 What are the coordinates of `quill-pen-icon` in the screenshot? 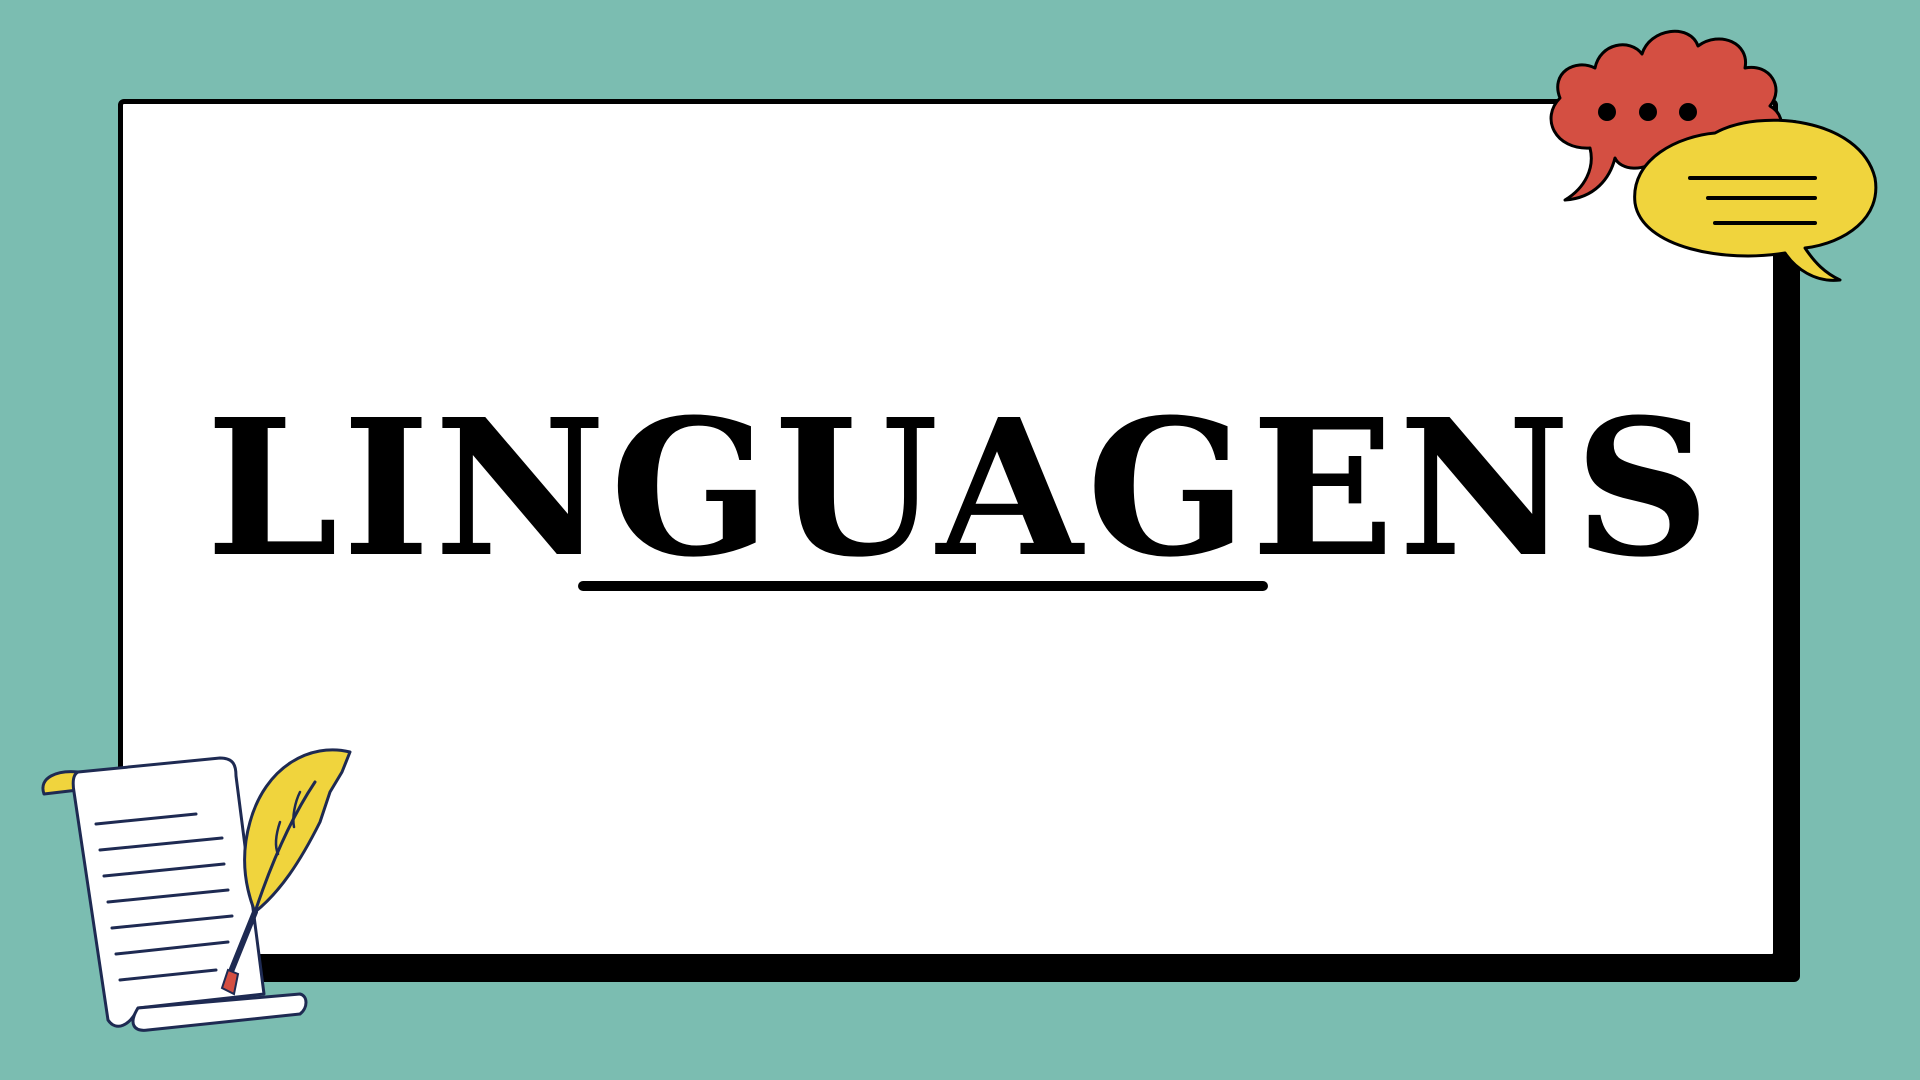 It's located at (286, 872).